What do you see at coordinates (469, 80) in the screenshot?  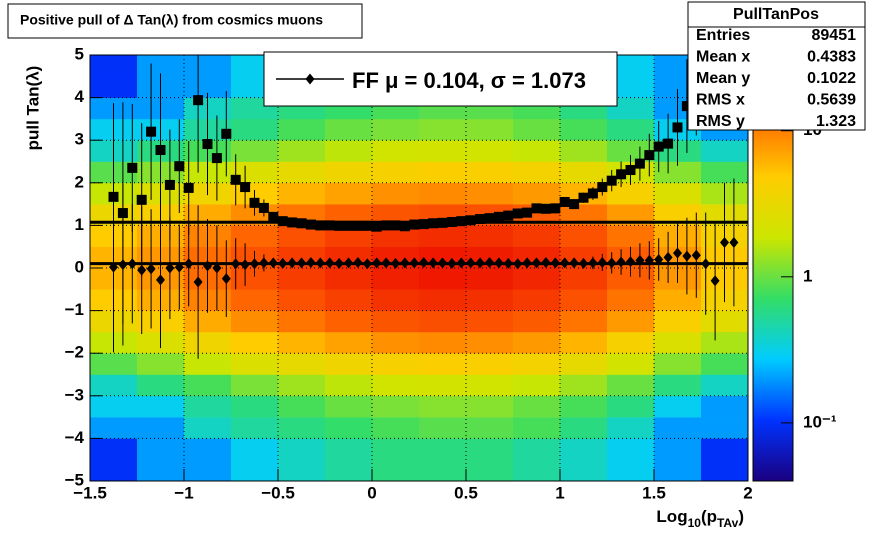 I see `legend-label: FF μ = 0.104, σ = 1.073` at bounding box center [469, 80].